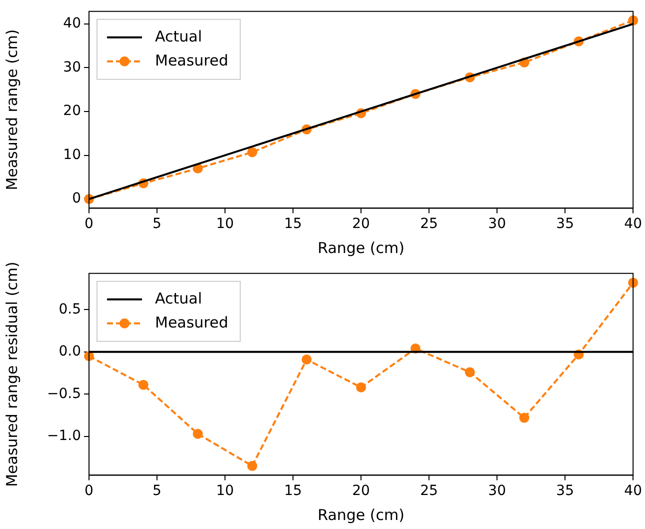  I want to click on y-tick-label: −0.5, so click(64, 394).